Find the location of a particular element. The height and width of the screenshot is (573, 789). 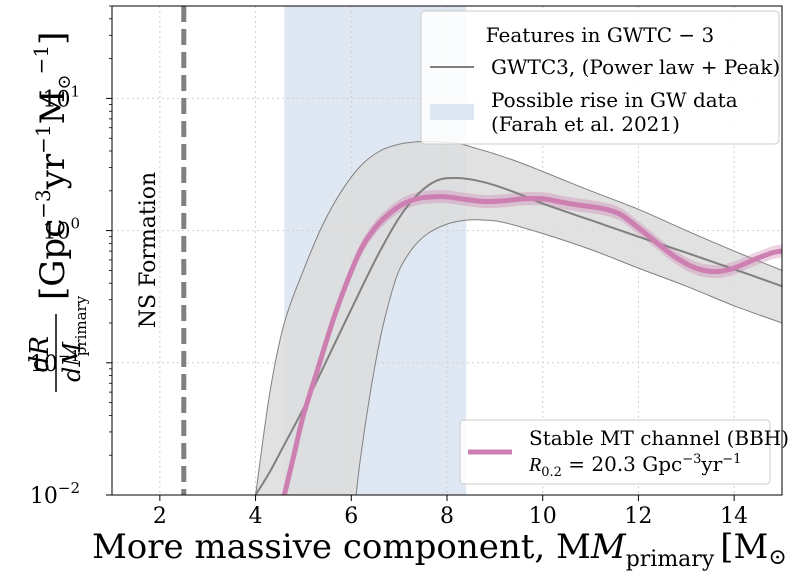

legend-rise-label-line1: Possible rise in GW data is located at coordinates (614, 100).